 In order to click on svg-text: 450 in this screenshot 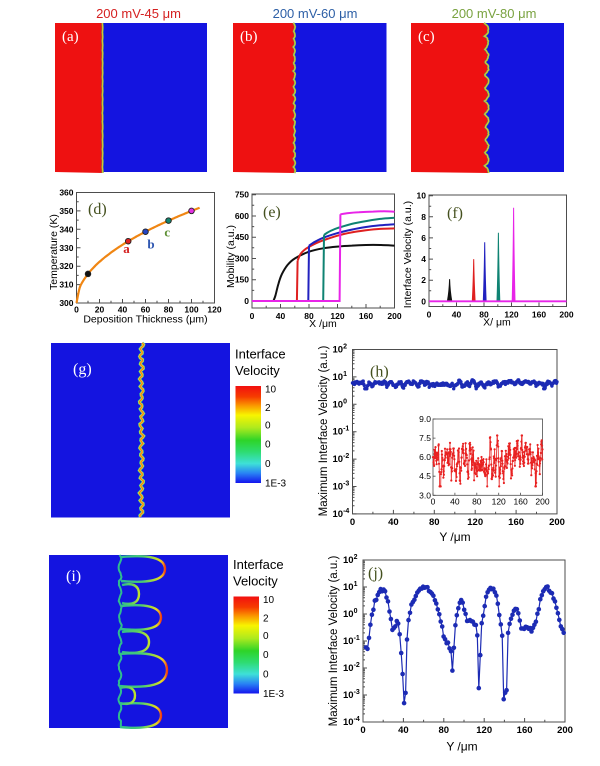, I will do `click(242, 237)`.